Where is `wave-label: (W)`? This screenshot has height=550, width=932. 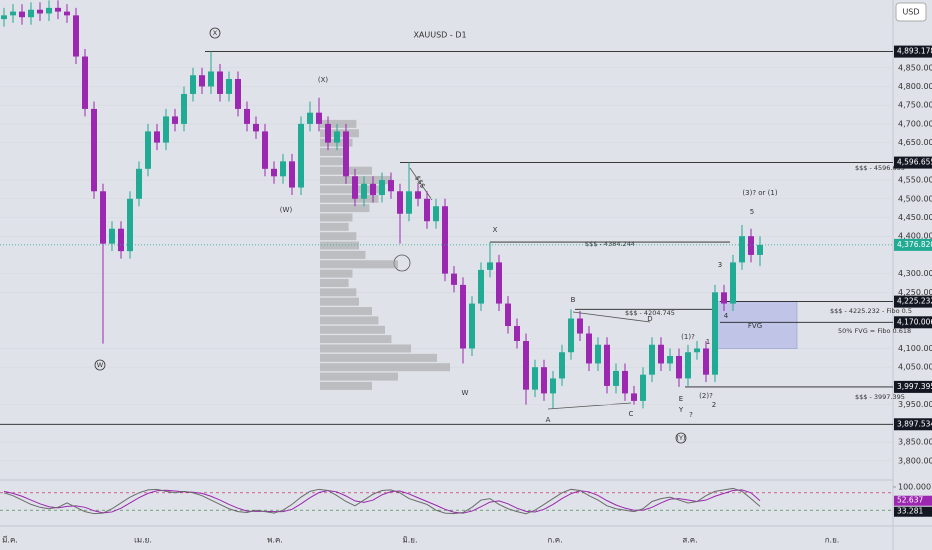 wave-label: (W) is located at coordinates (286, 210).